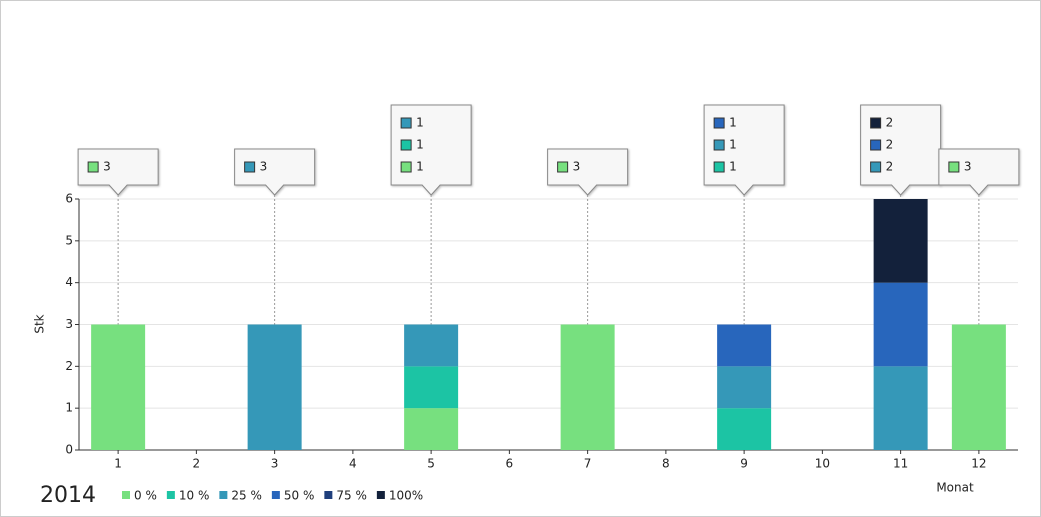 Image resolution: width=1041 pixels, height=517 pixels. What do you see at coordinates (68, 495) in the screenshot?
I see `legend-title: 2014` at bounding box center [68, 495].